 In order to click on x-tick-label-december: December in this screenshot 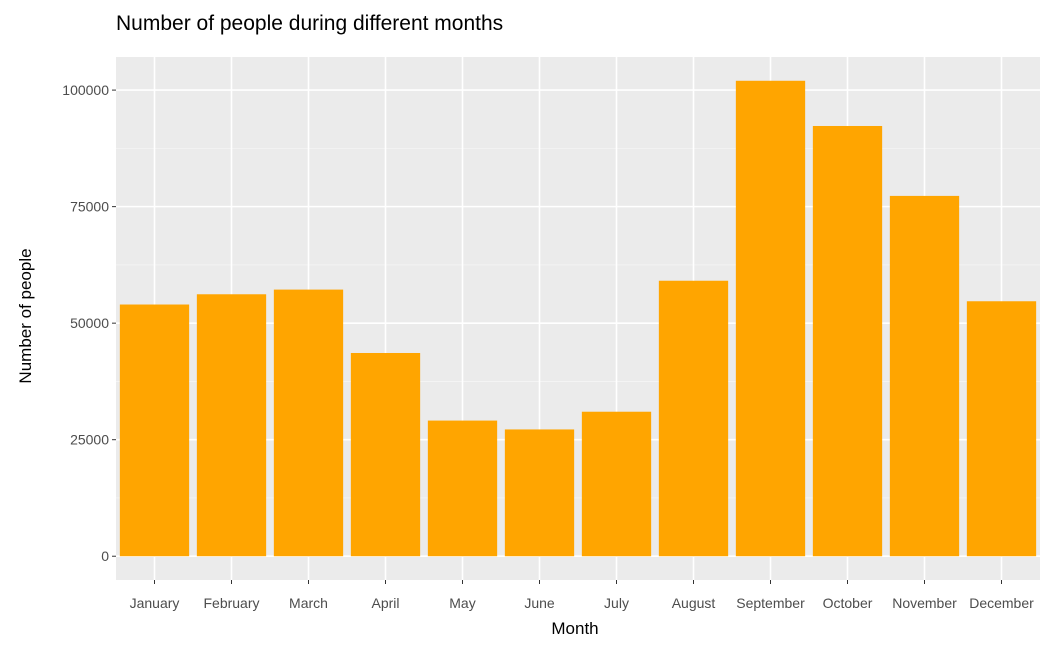, I will do `click(1001, 603)`.